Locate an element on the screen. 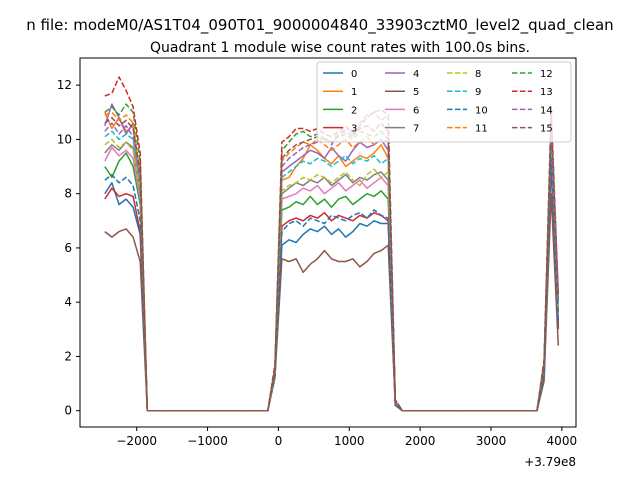 This screenshot has width=640, height=480. legend-label-13: 13 is located at coordinates (546, 92).